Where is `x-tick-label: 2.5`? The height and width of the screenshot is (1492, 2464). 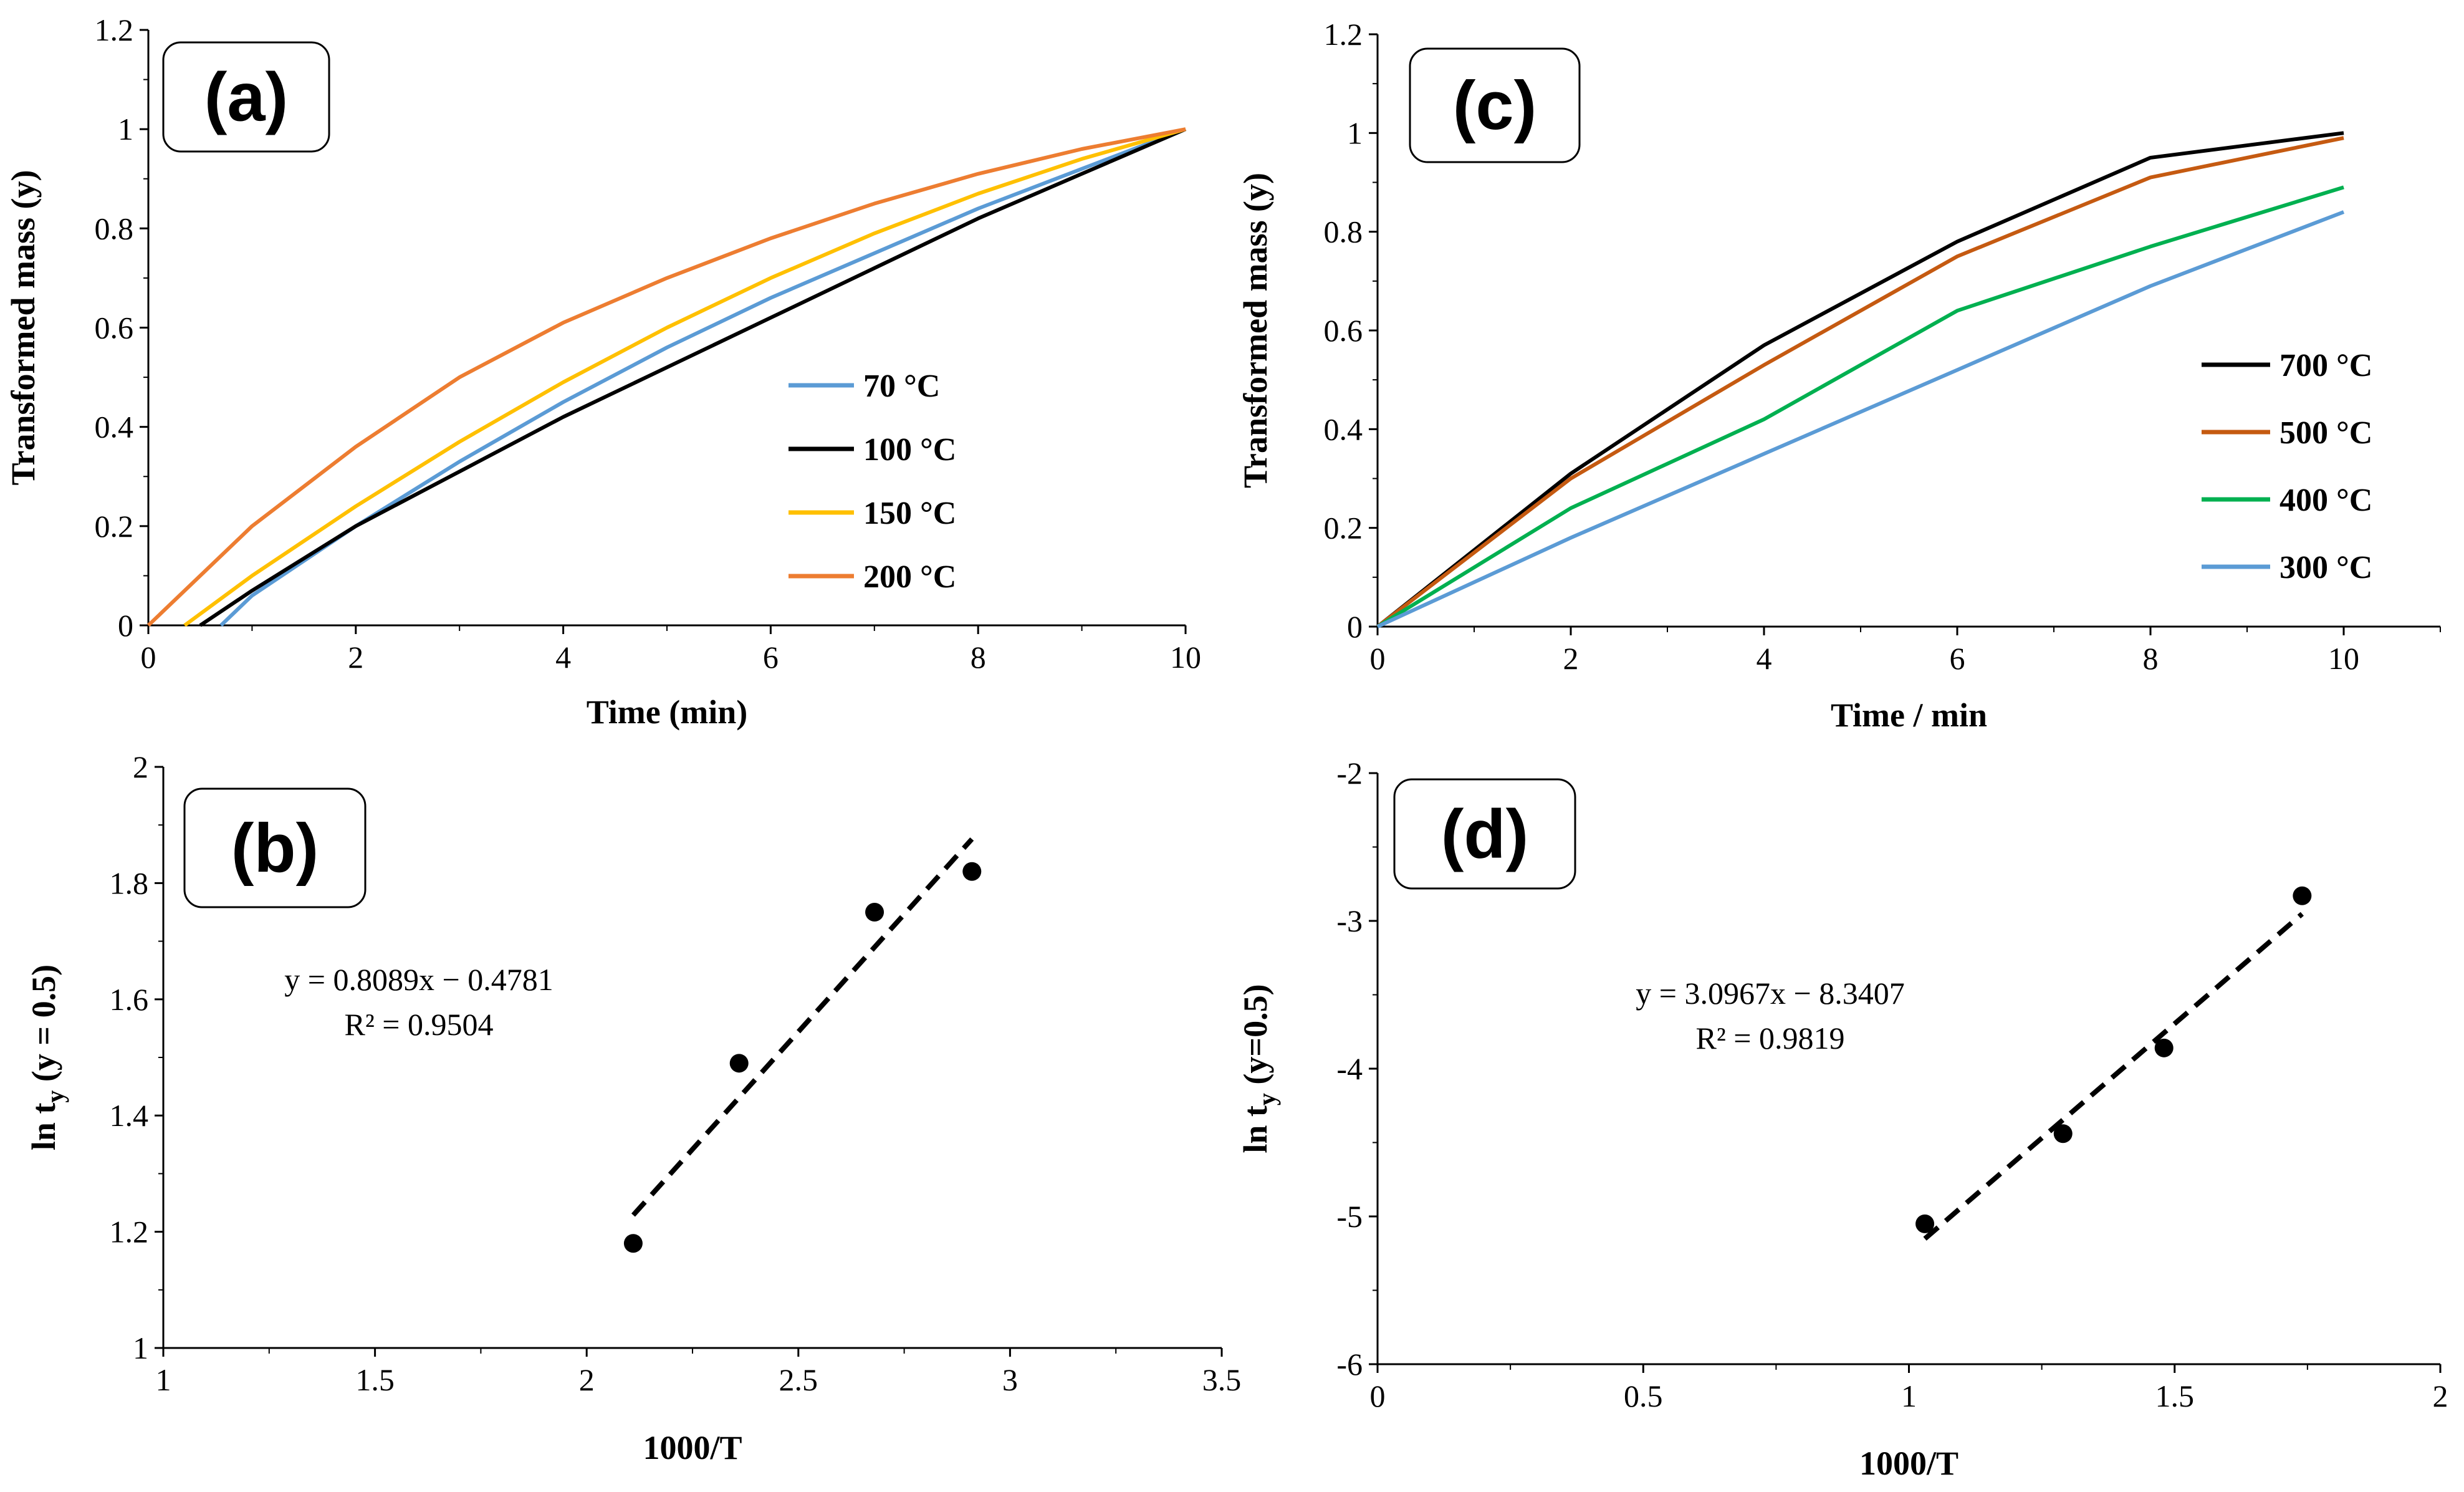
x-tick-label: 2.5 is located at coordinates (798, 1379).